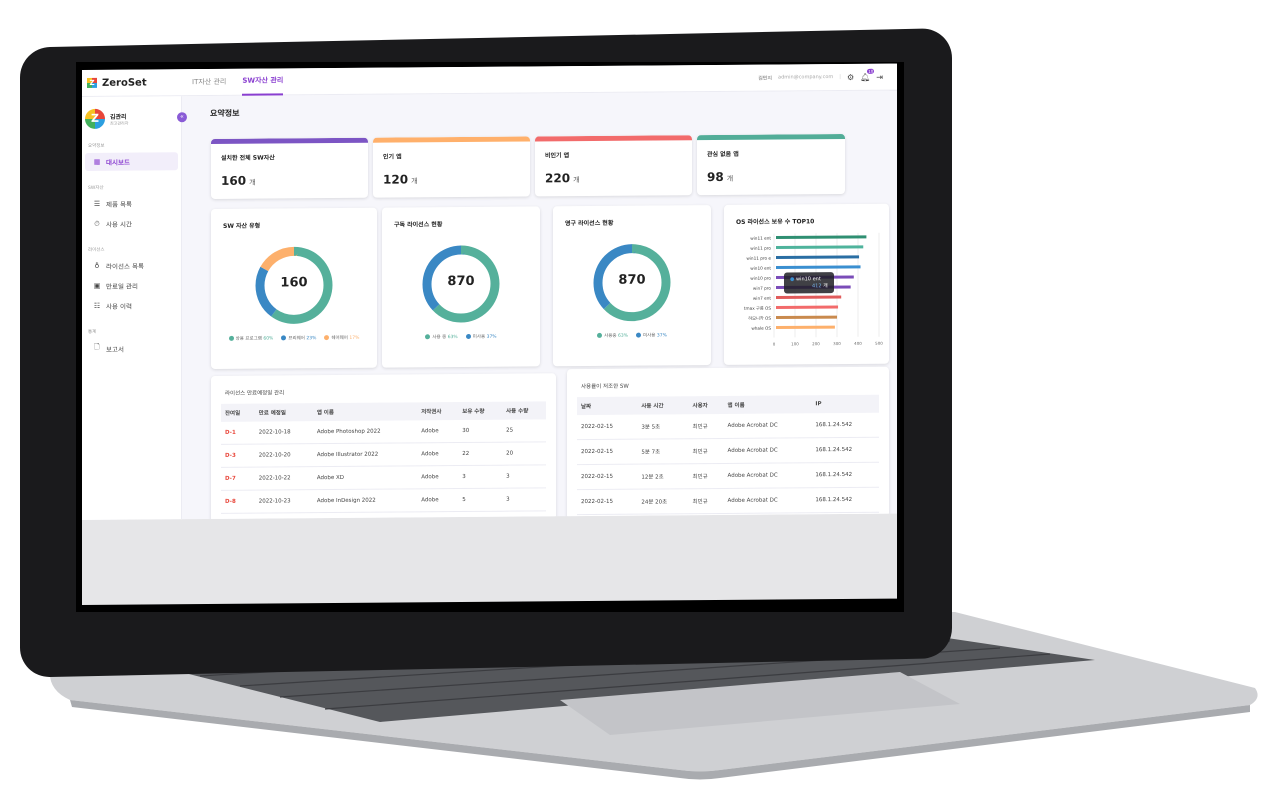  Describe the element at coordinates (438, 411) in the screenshot. I see `column-header: 저작권사` at that location.